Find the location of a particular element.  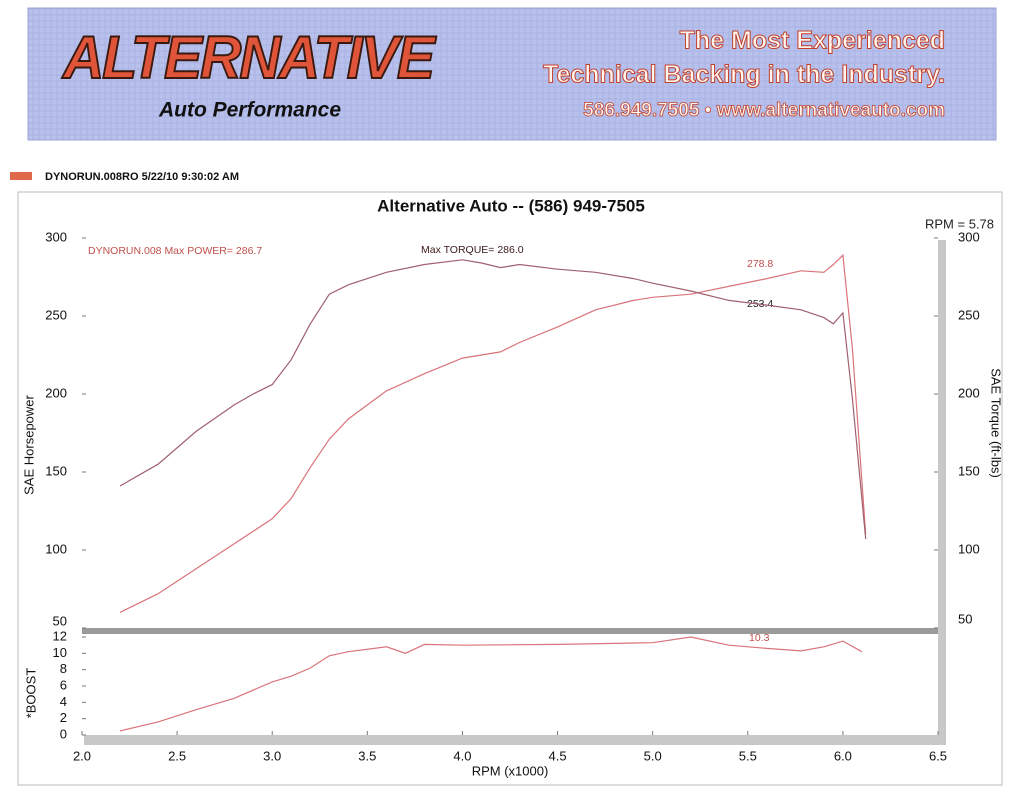

x-tick-label: 6.5 is located at coordinates (938, 755).